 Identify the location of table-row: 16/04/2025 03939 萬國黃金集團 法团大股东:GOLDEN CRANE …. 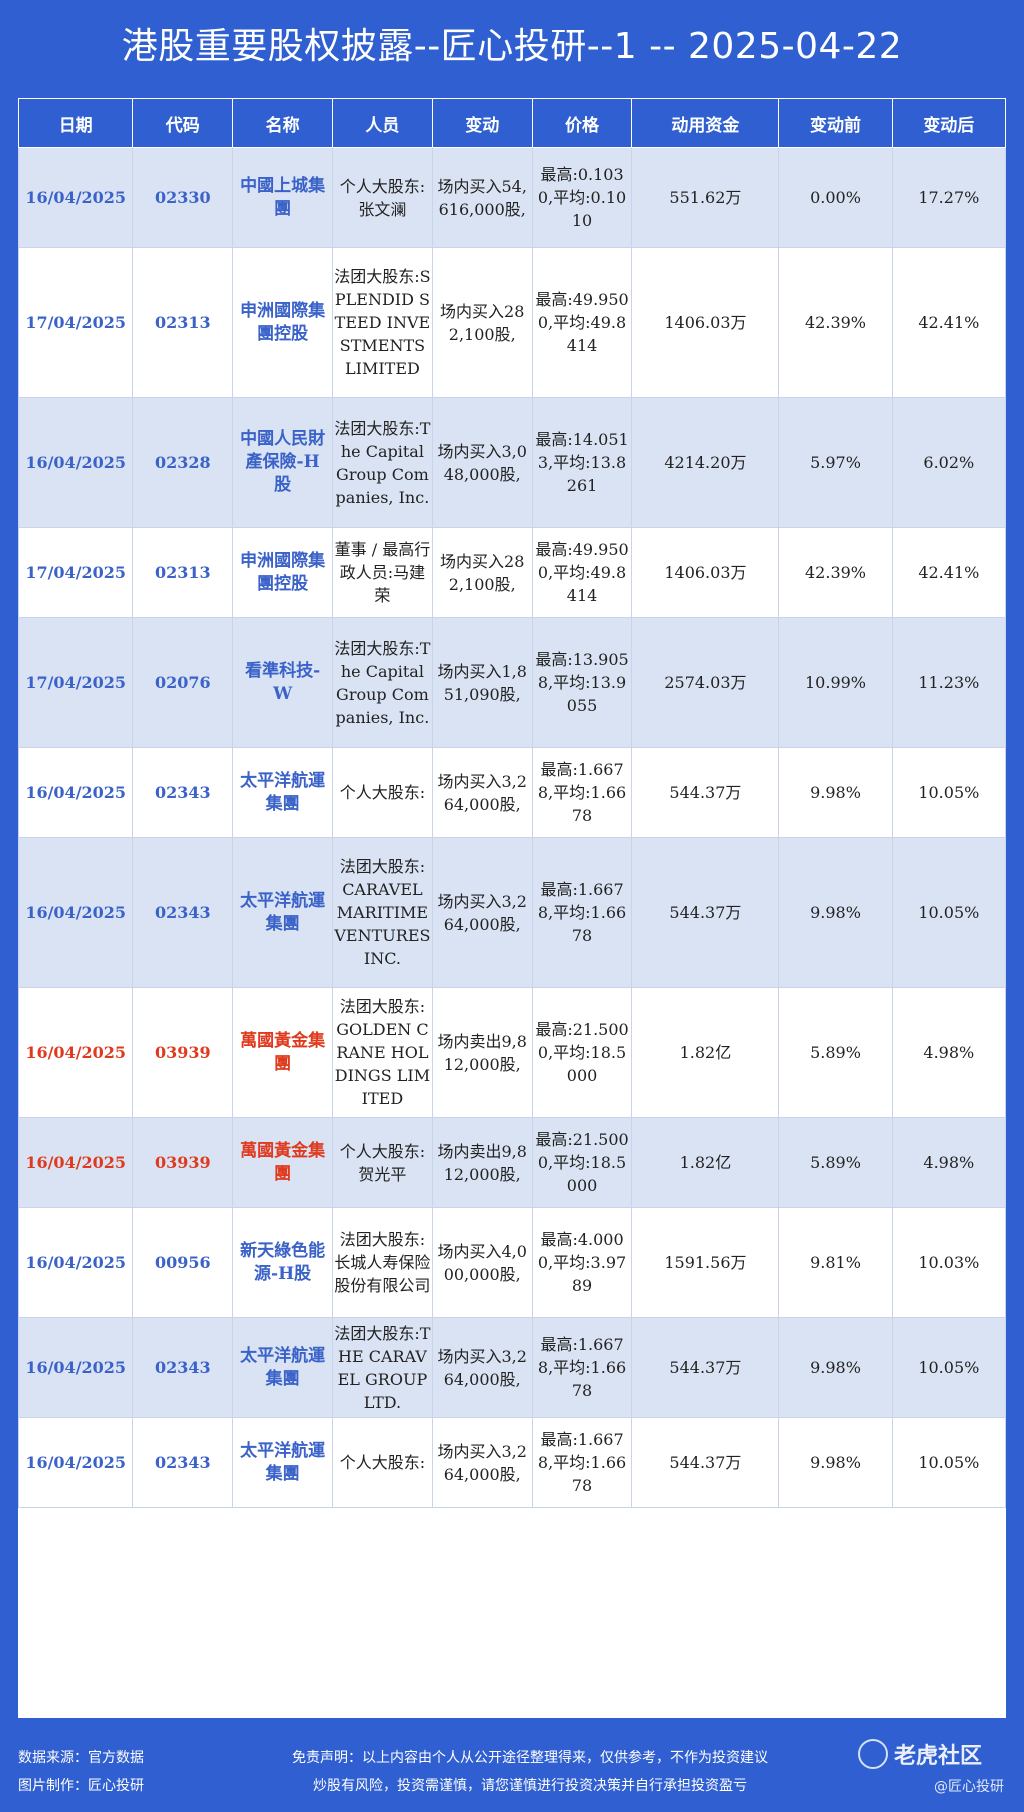
(512, 1052).